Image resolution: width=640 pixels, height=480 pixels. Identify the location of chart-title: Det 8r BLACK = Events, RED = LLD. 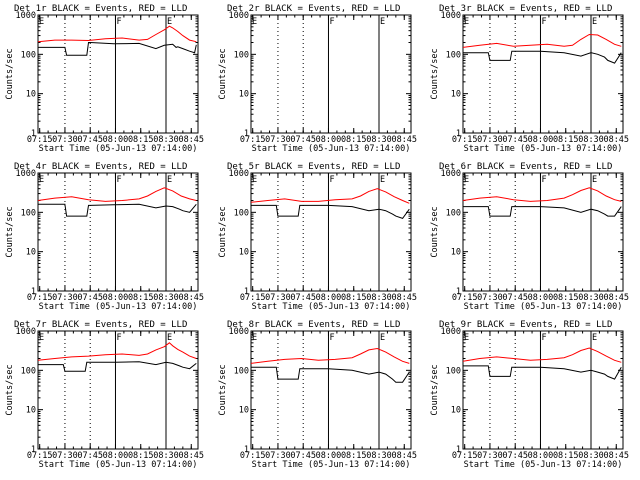
(313, 325).